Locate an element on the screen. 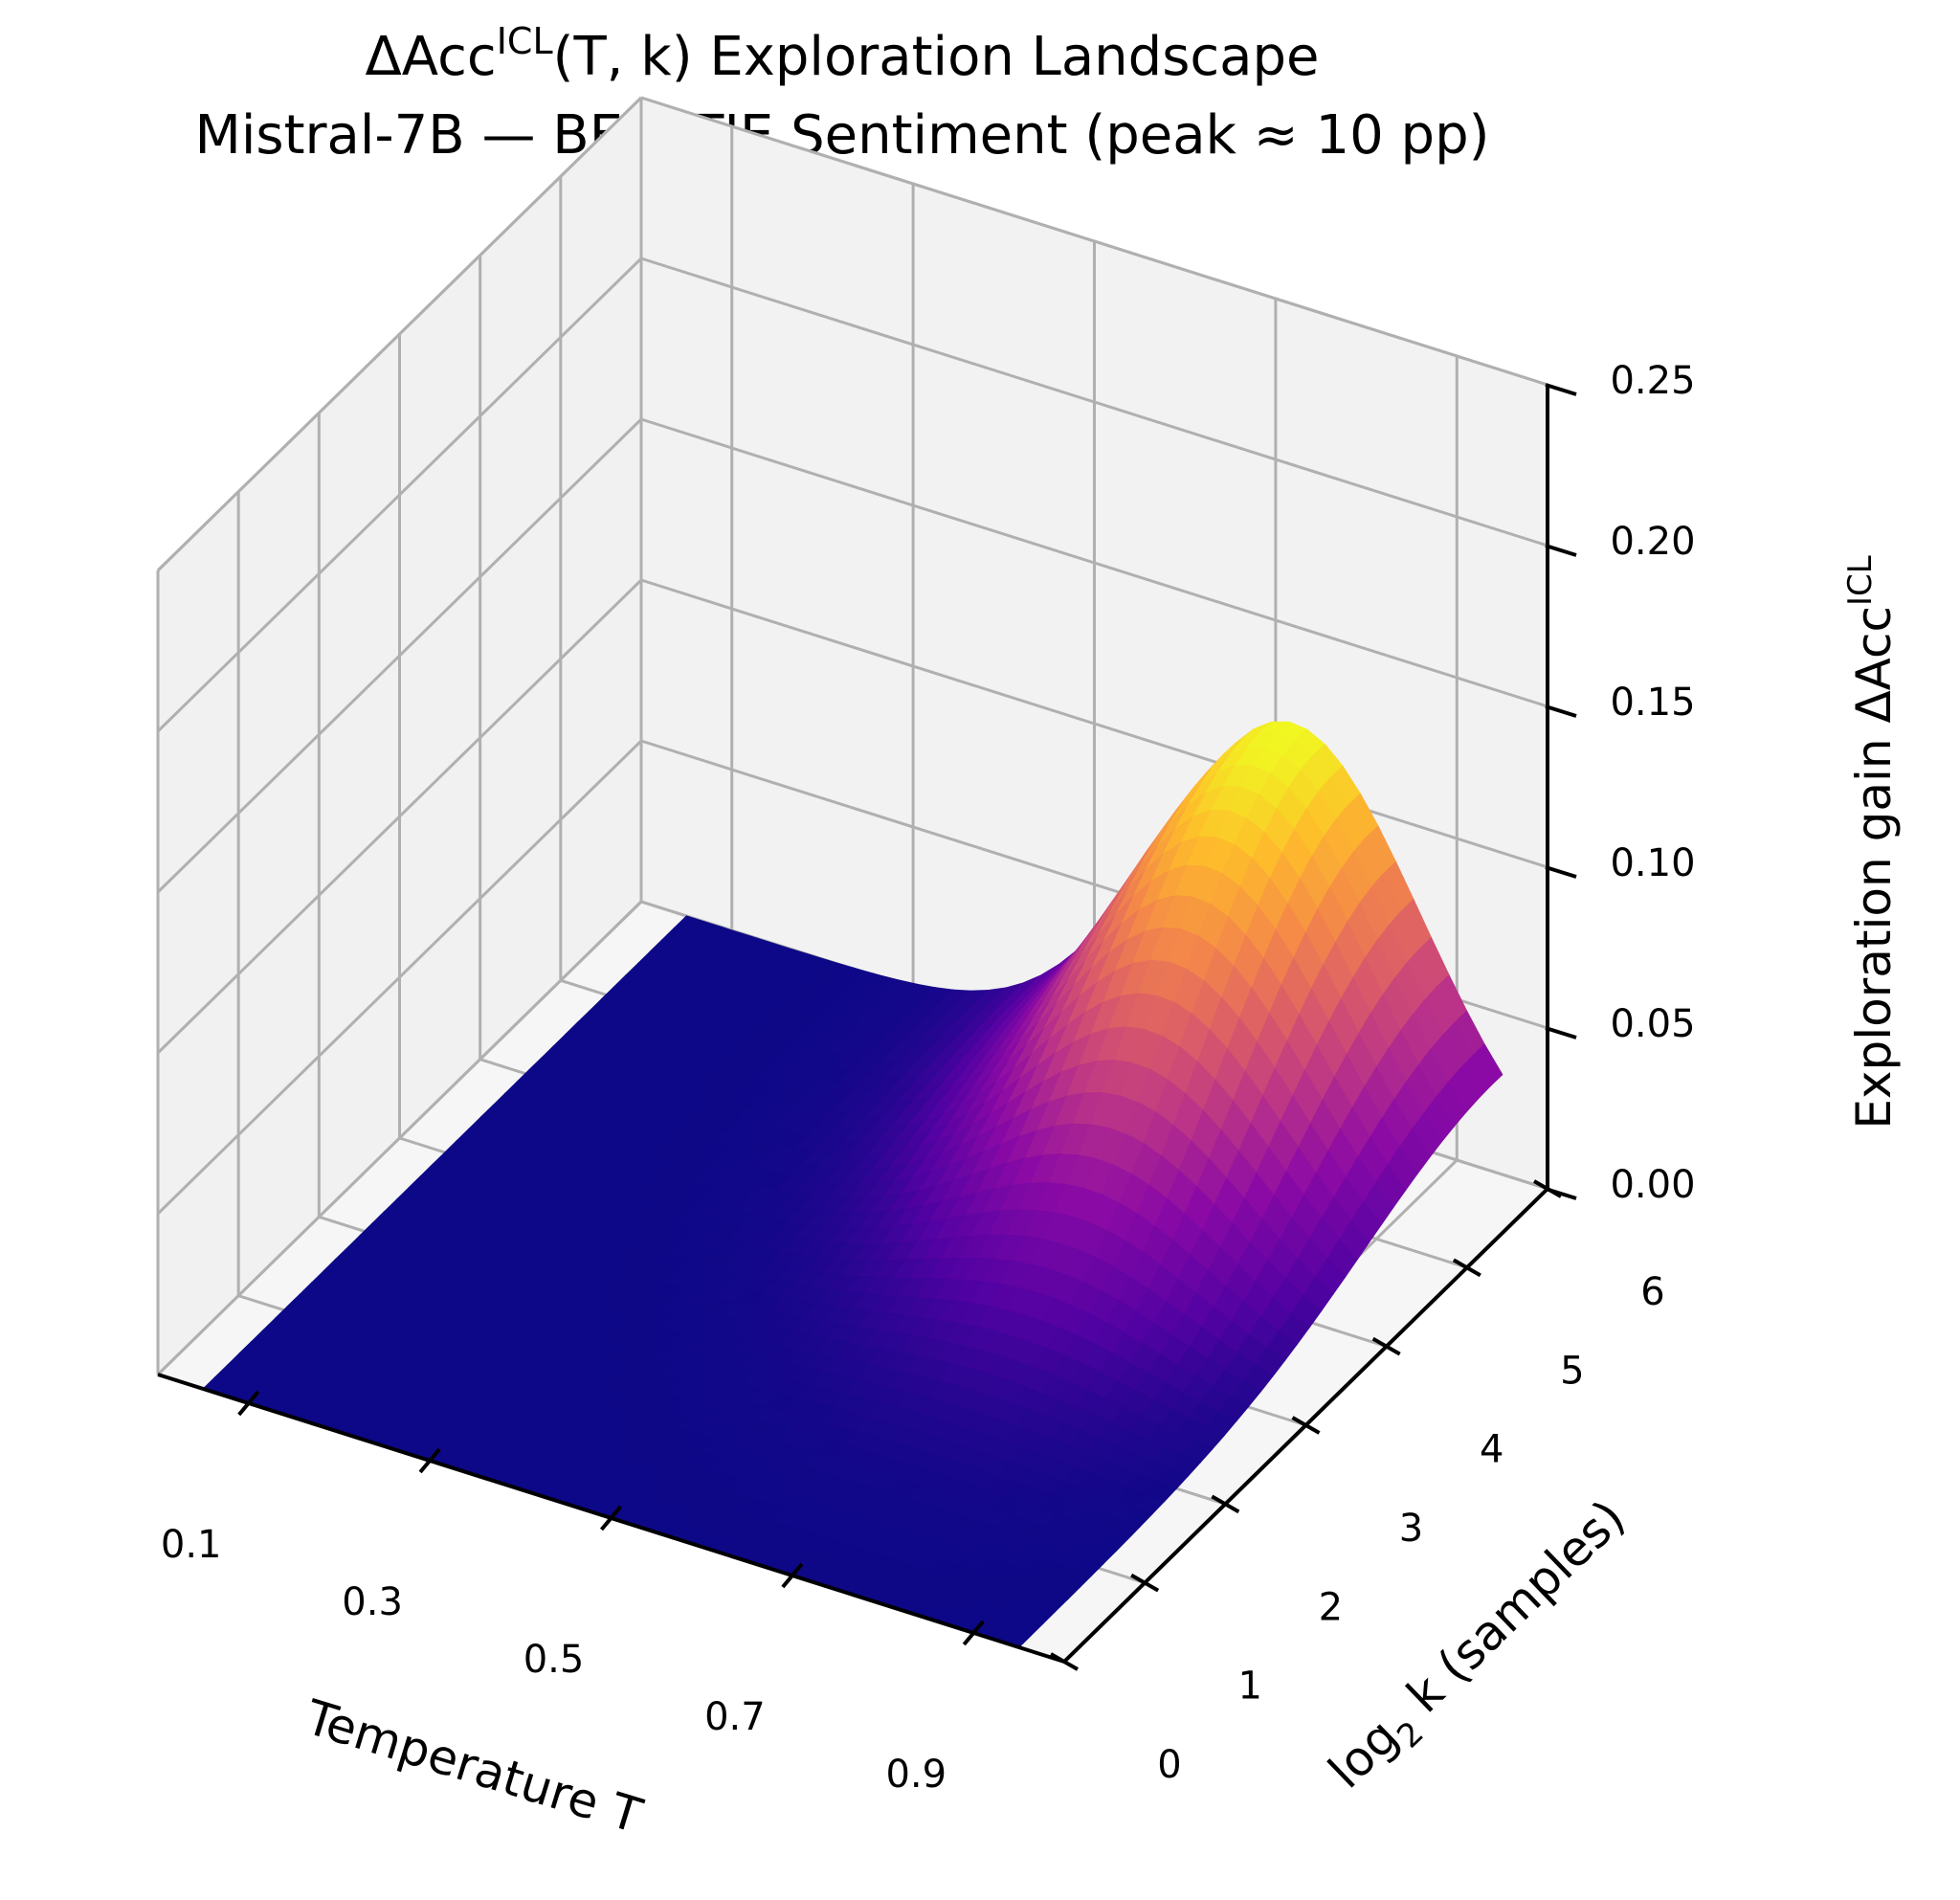 Image resolution: width=1960 pixels, height=1900 pixels. x-tick-label: 0.1 is located at coordinates (191, 1545).